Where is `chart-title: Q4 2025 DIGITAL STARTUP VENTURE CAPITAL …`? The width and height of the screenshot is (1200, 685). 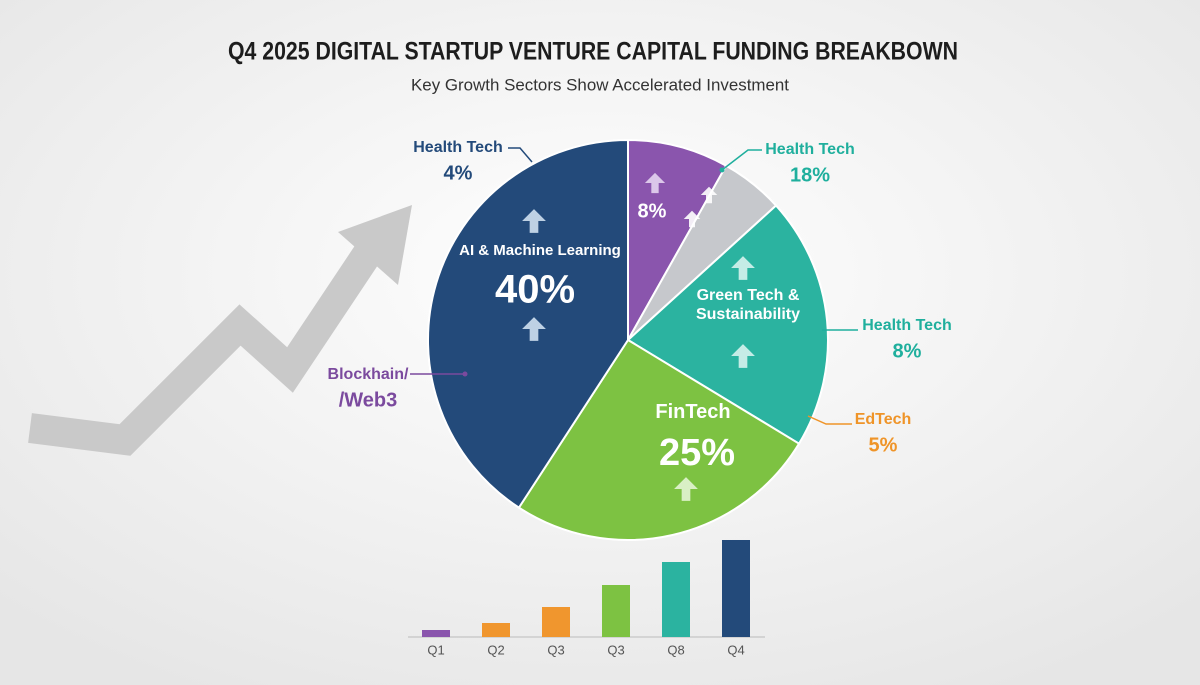
chart-title: Q4 2025 DIGITAL STARTUP VENTURE CAPITAL … is located at coordinates (593, 52).